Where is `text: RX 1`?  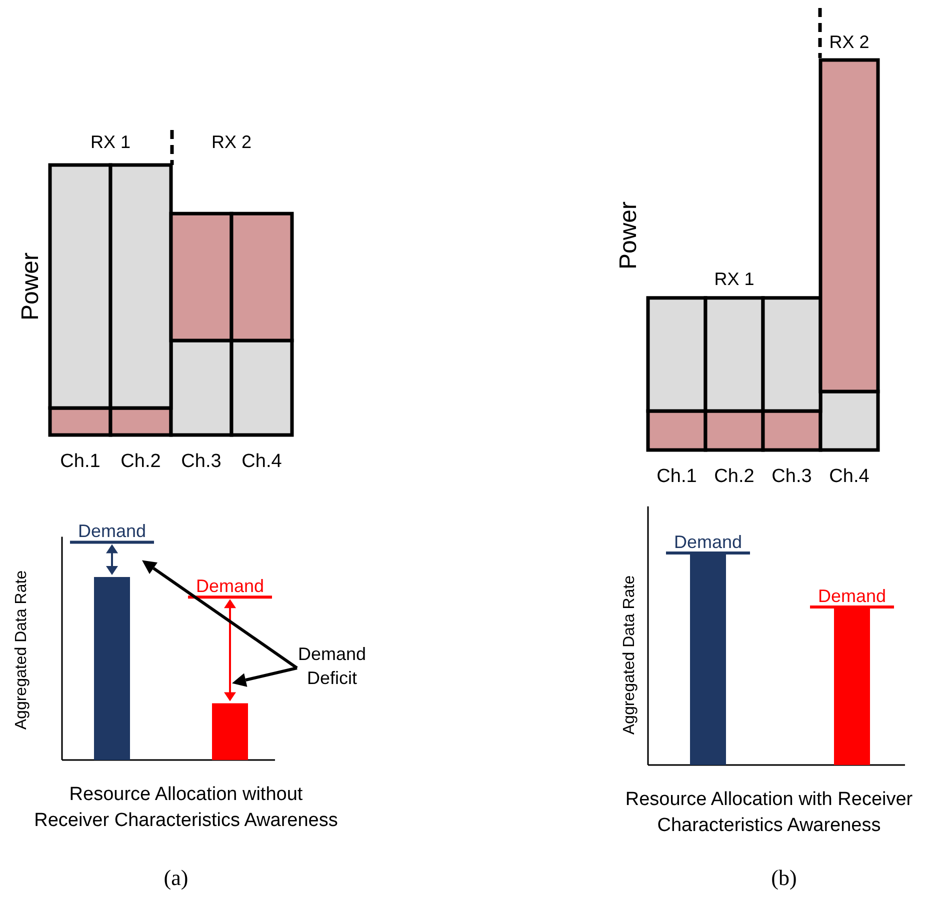
text: RX 1 is located at coordinates (110, 142).